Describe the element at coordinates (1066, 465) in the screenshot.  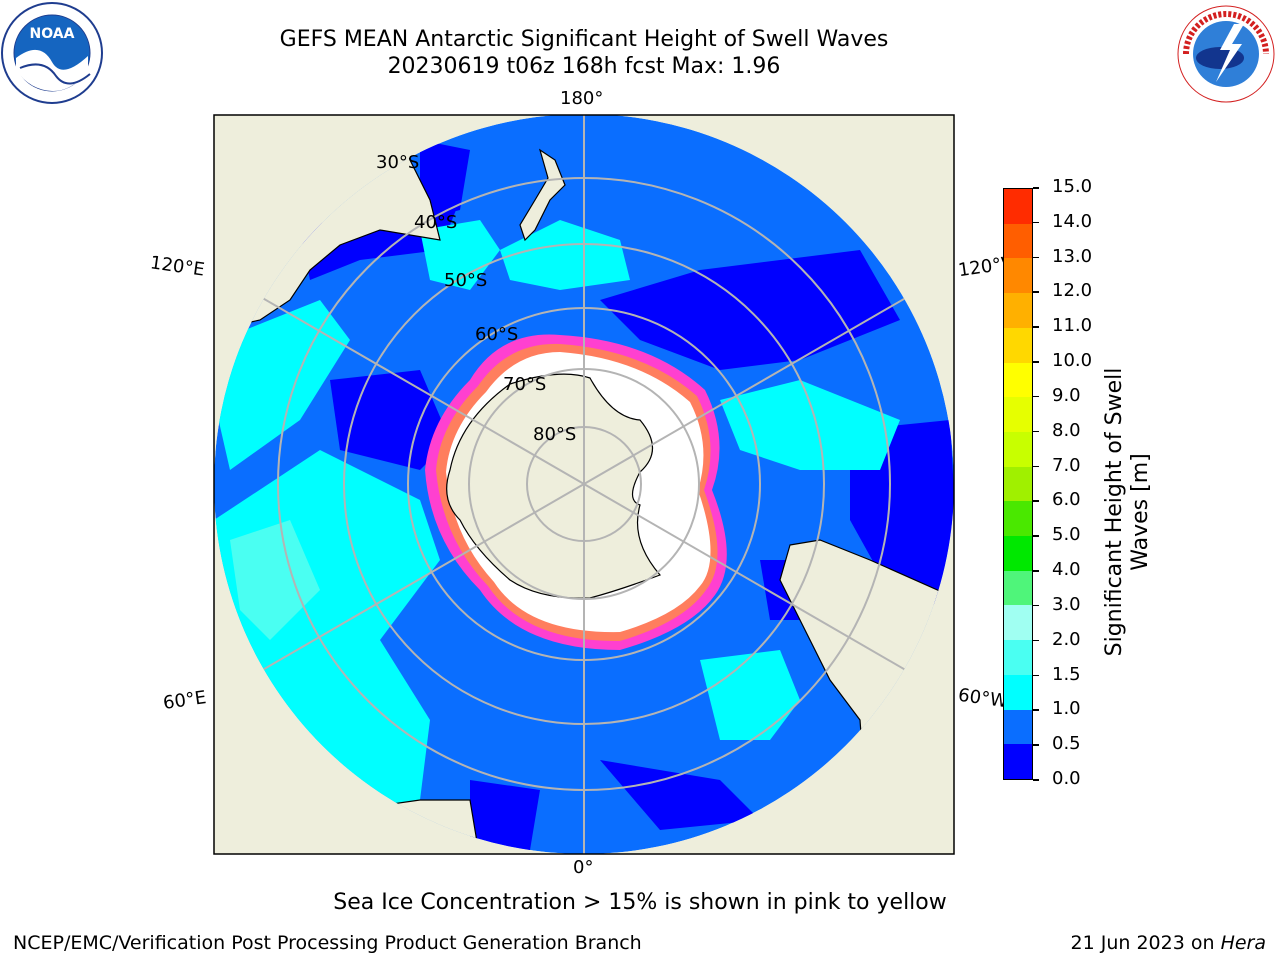
I see `colorbar-tick-label: 7.0` at that location.